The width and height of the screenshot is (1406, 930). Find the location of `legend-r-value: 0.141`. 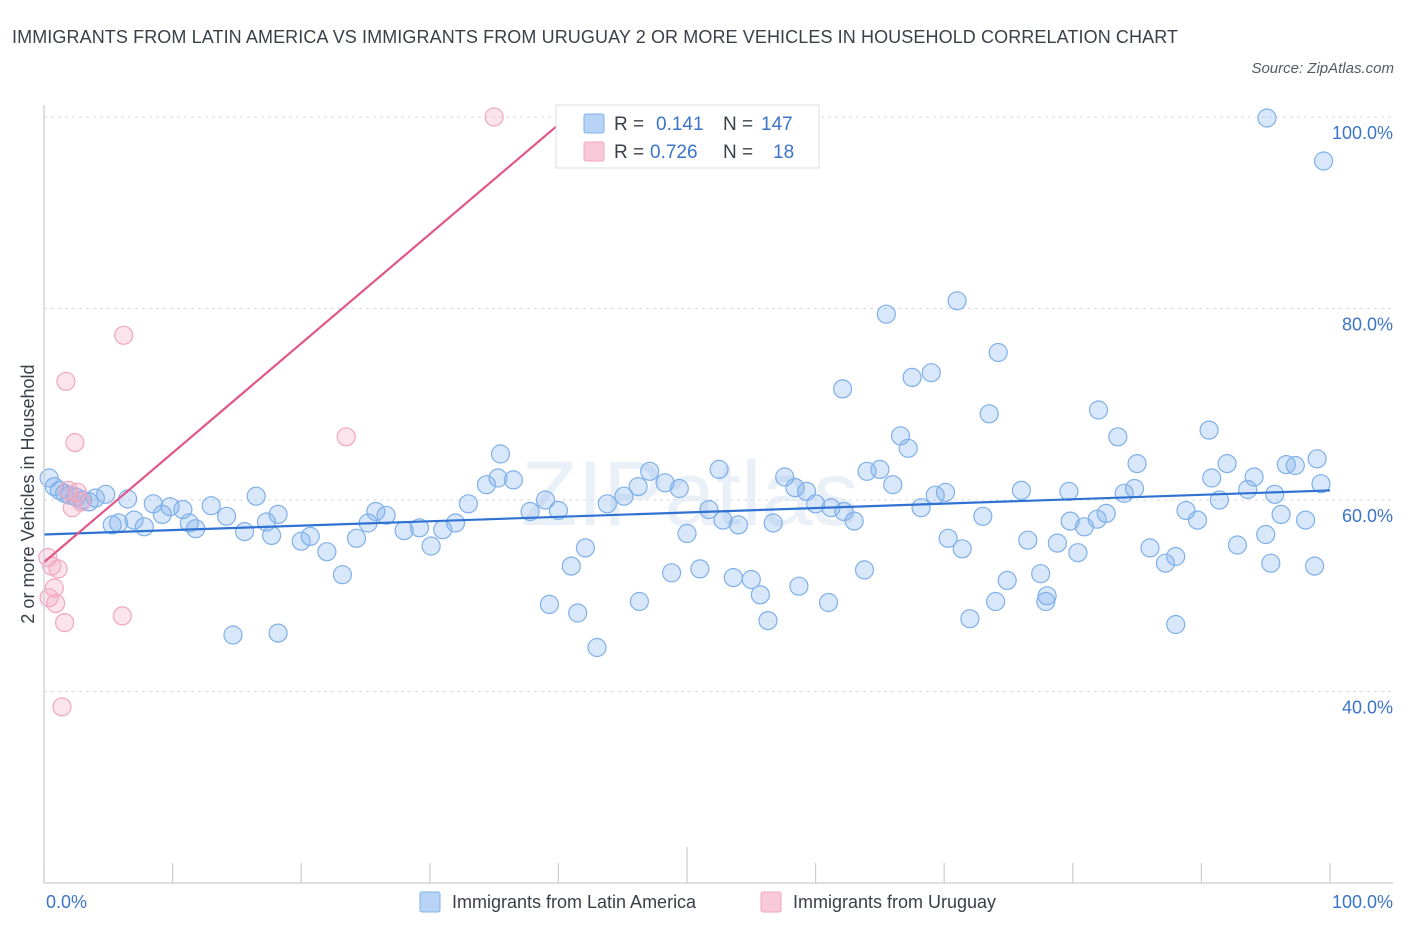

legend-r-value: 0.141 is located at coordinates (680, 124).